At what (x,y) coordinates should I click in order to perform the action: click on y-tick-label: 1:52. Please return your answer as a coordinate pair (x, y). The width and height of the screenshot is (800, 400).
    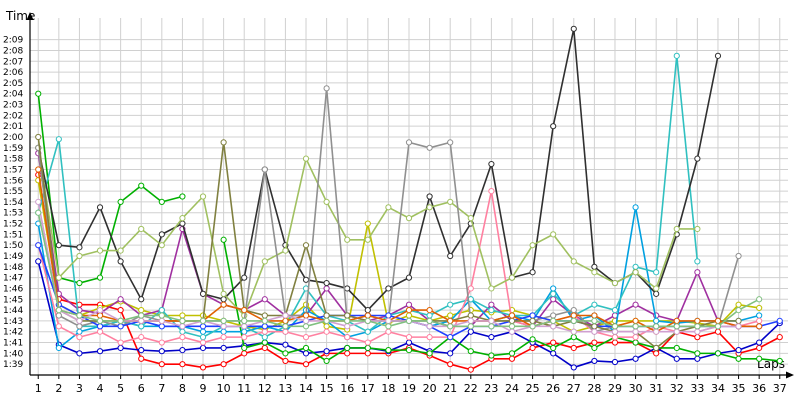
    Looking at the image, I should click on (13, 225).